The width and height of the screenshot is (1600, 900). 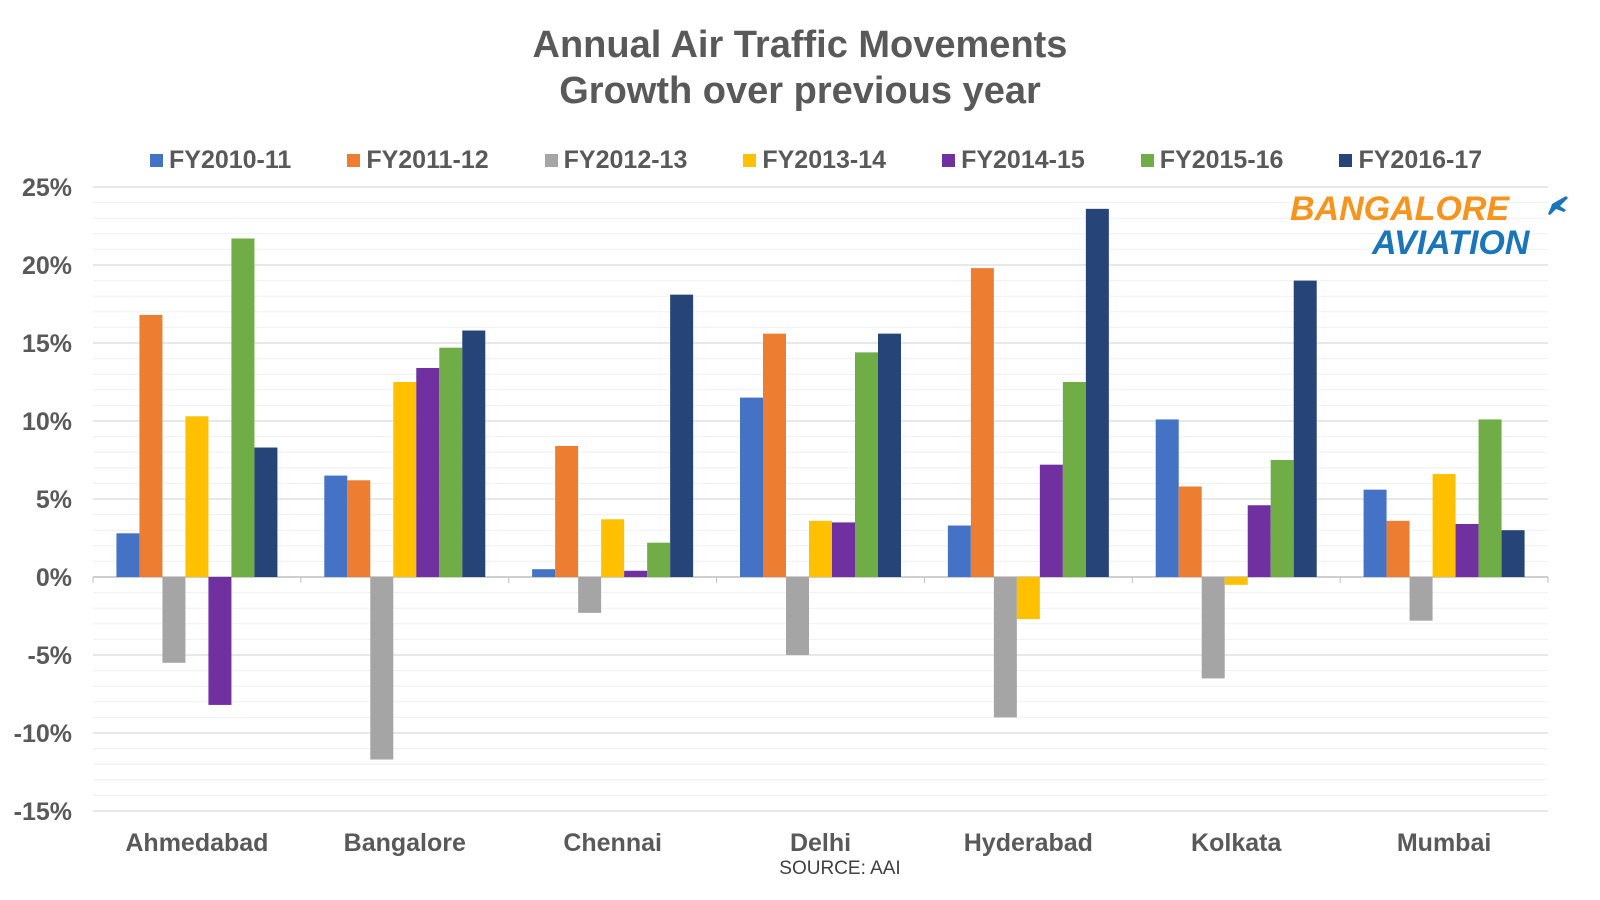 I want to click on x-tick-label: Chennai, so click(x=612, y=843).